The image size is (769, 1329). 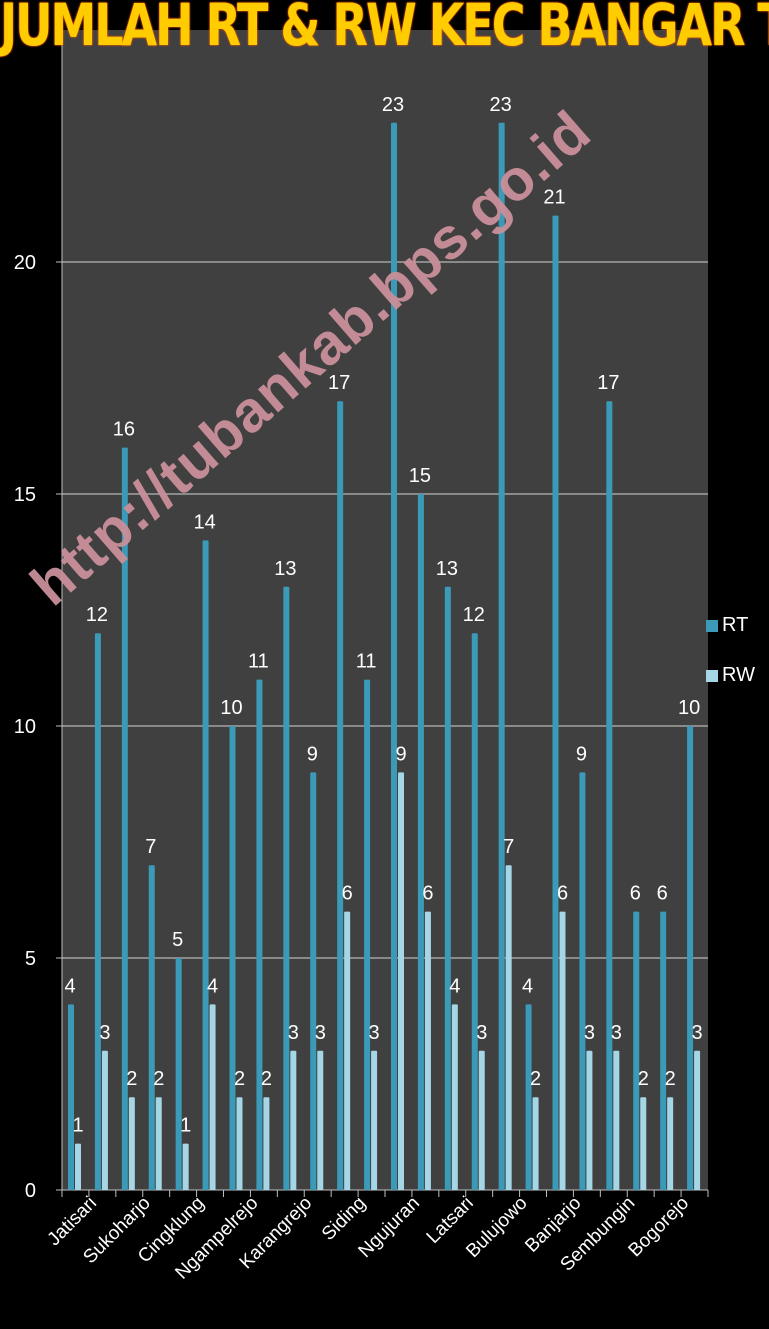 I want to click on legend-item-rw: RW, so click(x=730, y=675).